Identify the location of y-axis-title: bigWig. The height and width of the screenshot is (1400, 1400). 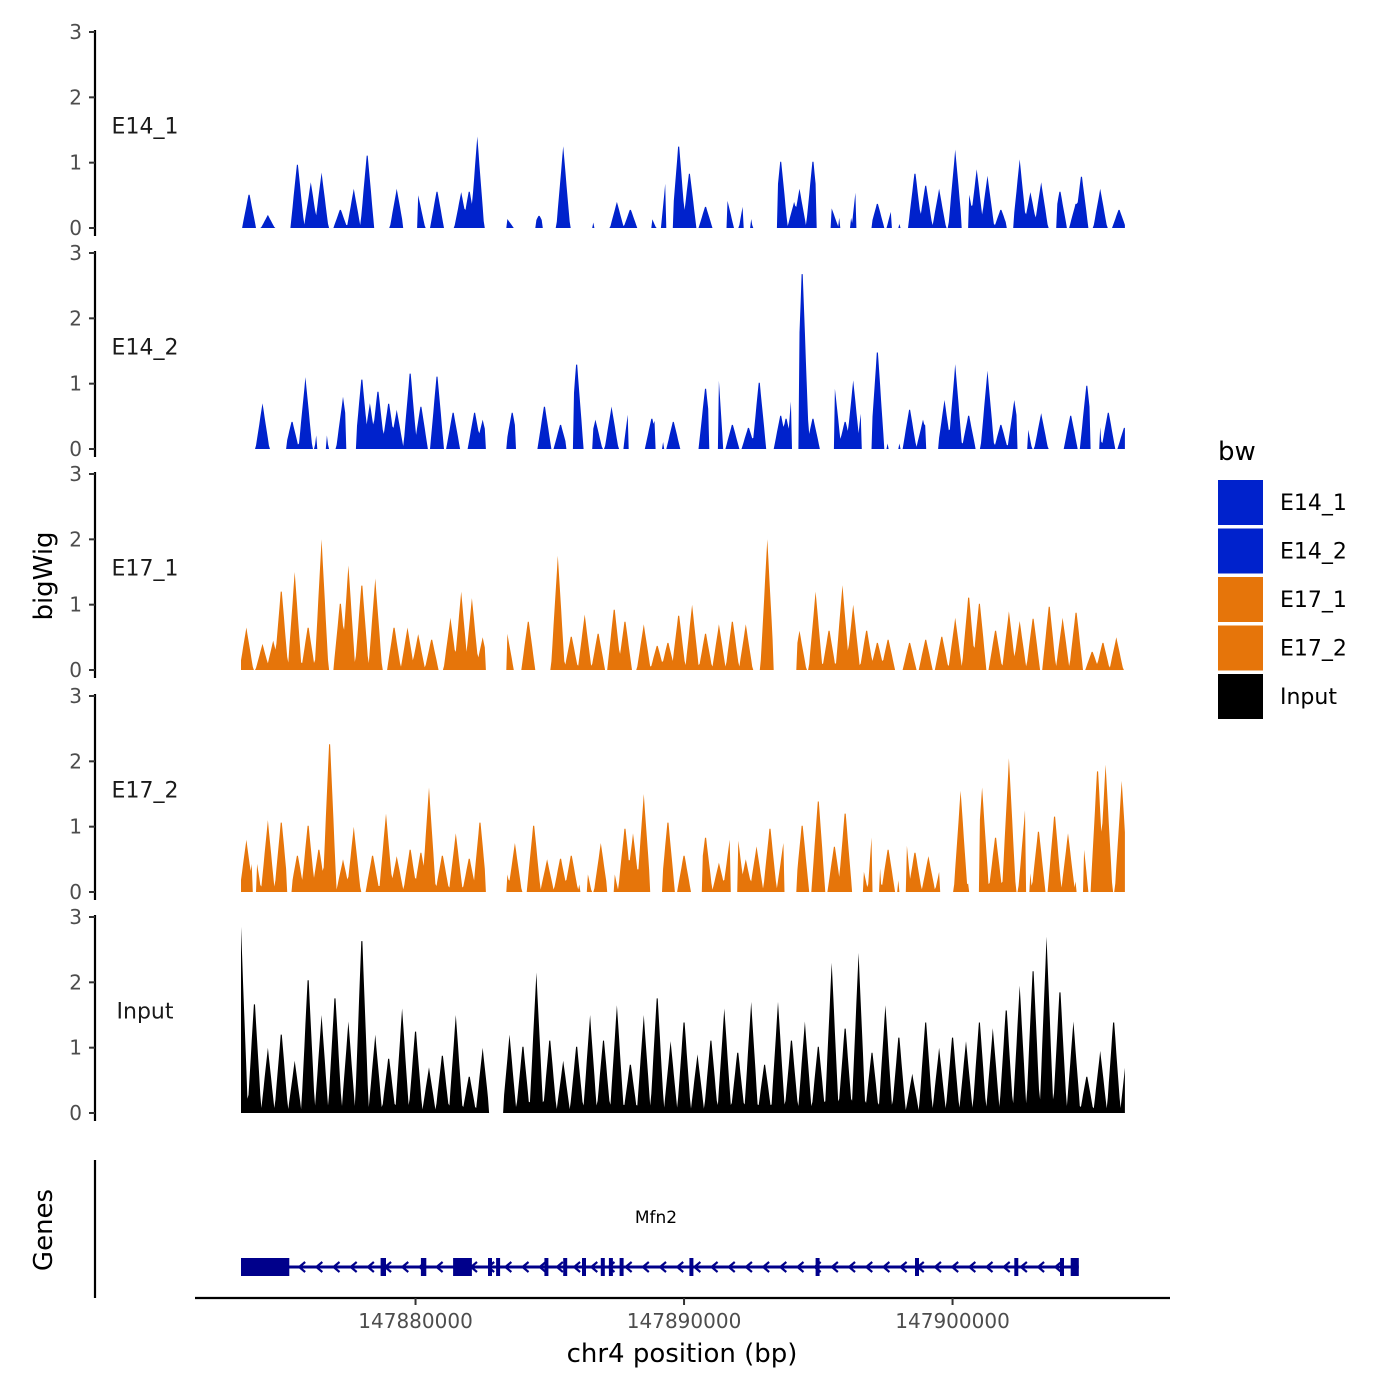
(44, 575).